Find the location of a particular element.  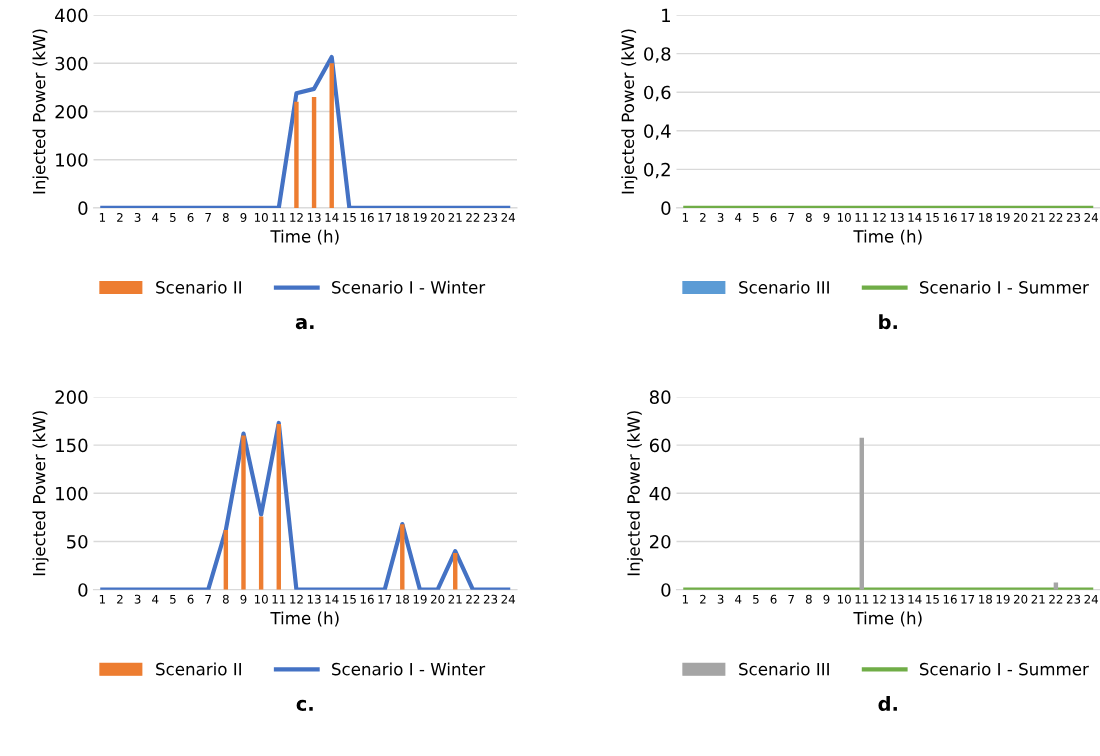

y-tick-label: 50 is located at coordinates (77, 541).